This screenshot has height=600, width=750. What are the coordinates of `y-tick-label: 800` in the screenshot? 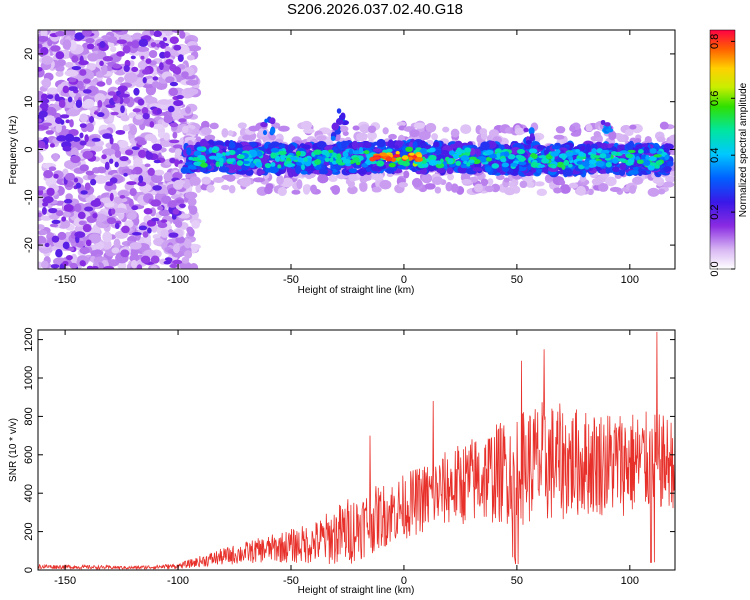 It's located at (29, 416).